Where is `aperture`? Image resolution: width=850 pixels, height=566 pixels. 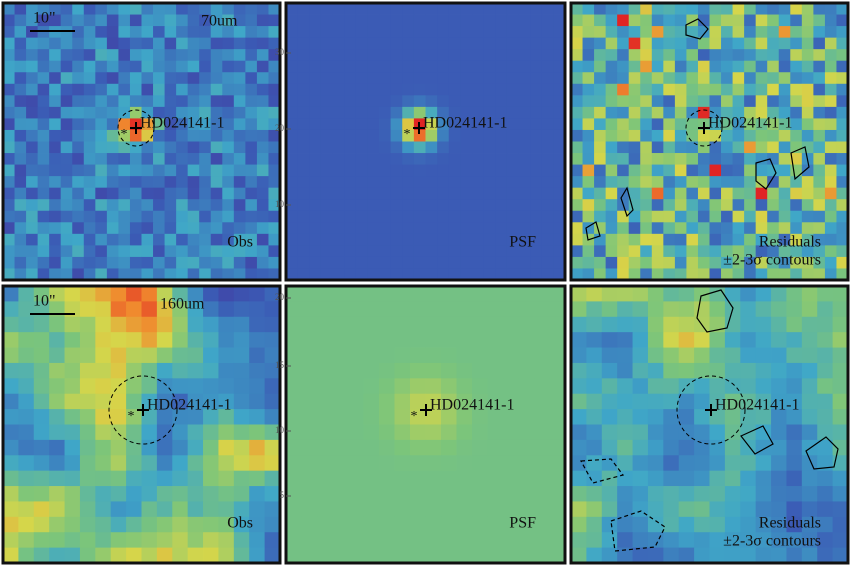 aperture is located at coordinates (704, 128).